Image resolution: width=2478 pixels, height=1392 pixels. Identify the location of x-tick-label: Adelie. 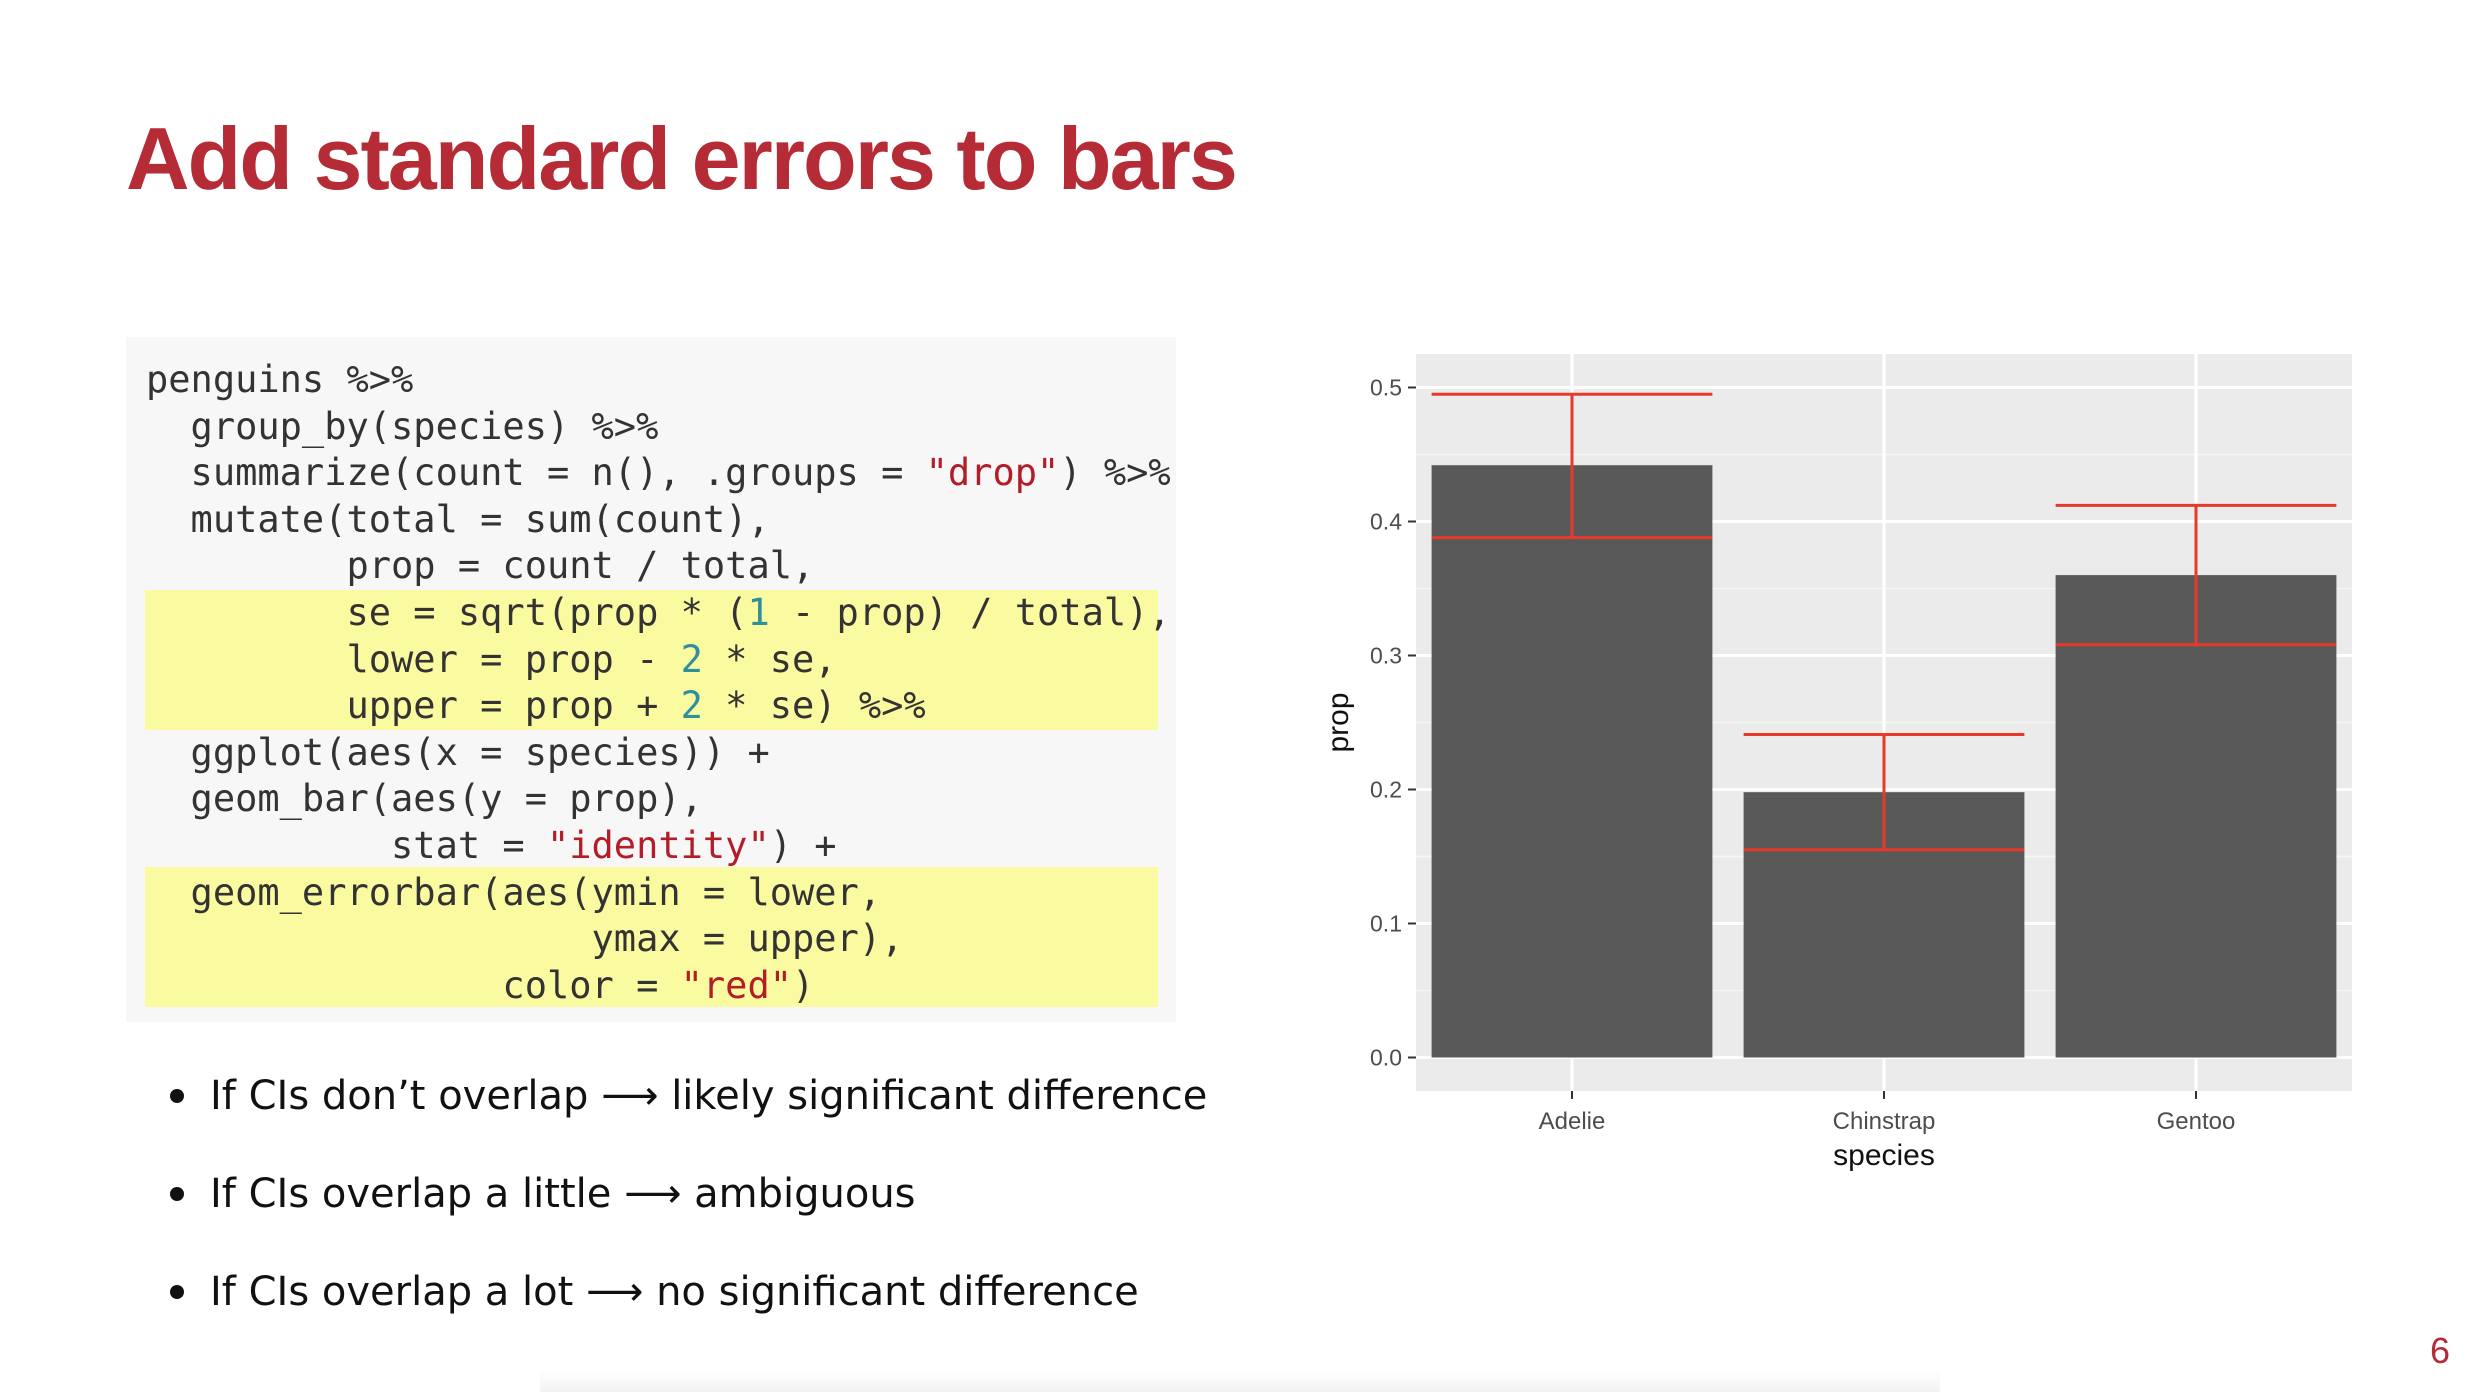
(1572, 1121).